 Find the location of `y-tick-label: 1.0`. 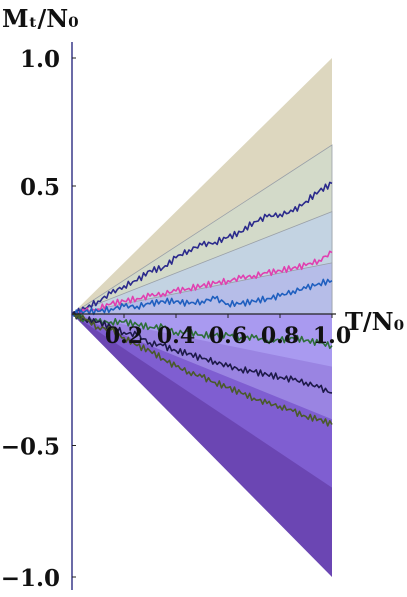

y-tick-label: 1.0 is located at coordinates (40, 59).